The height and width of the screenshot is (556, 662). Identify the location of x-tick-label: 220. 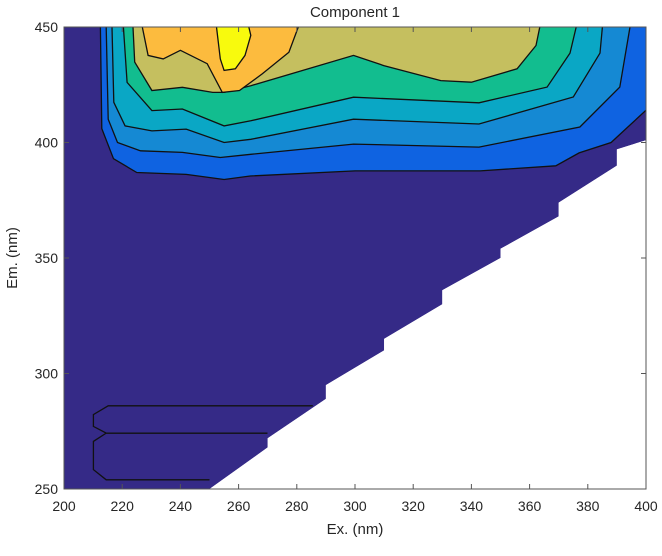
(123, 506).